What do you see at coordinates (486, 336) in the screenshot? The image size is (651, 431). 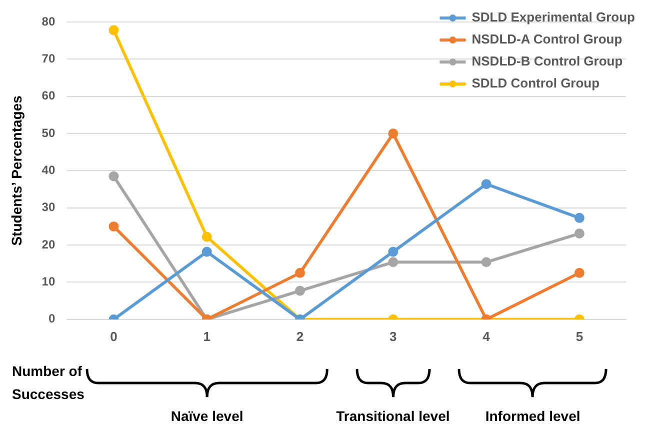 I see `x-tick-label: 4` at bounding box center [486, 336].